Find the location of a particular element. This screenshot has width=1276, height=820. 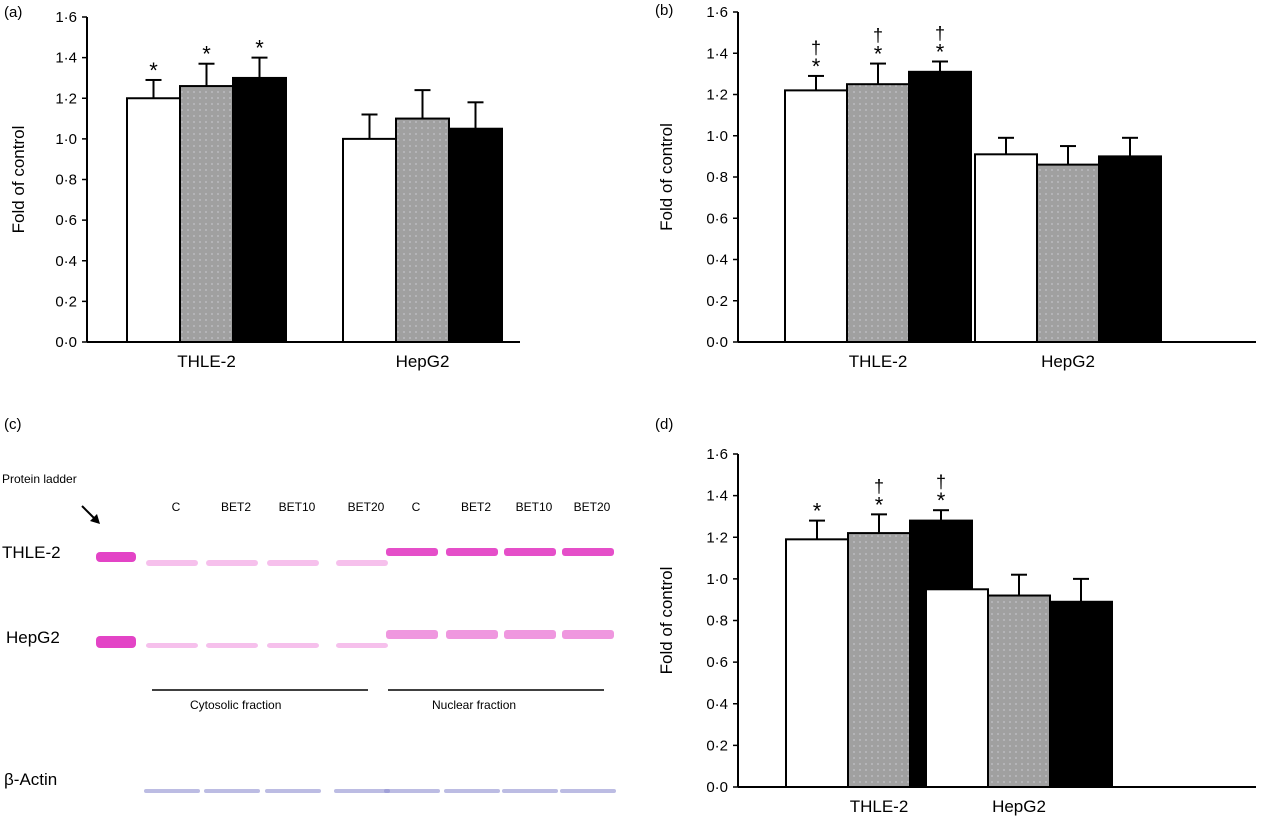

panel-label-b: (b) is located at coordinates (664, 10).